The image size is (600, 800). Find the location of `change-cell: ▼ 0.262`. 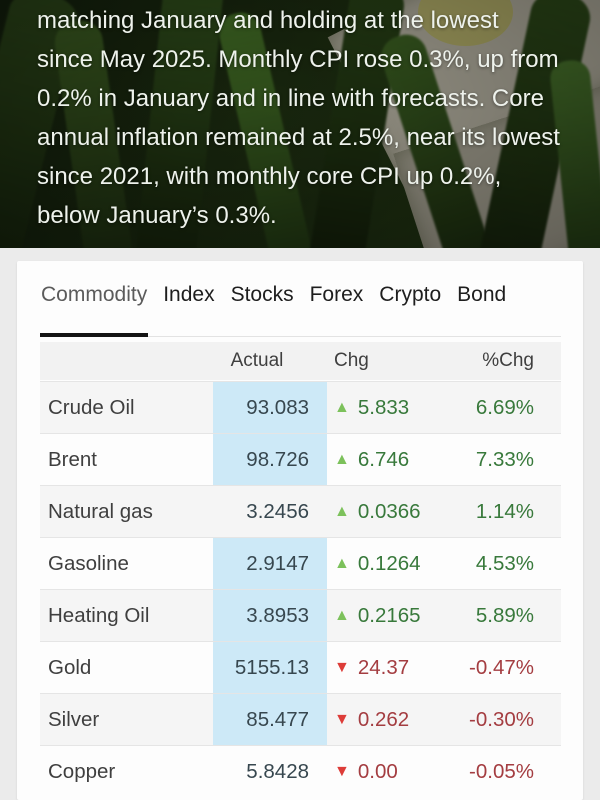

change-cell: ▼ 0.262 is located at coordinates (389, 720).